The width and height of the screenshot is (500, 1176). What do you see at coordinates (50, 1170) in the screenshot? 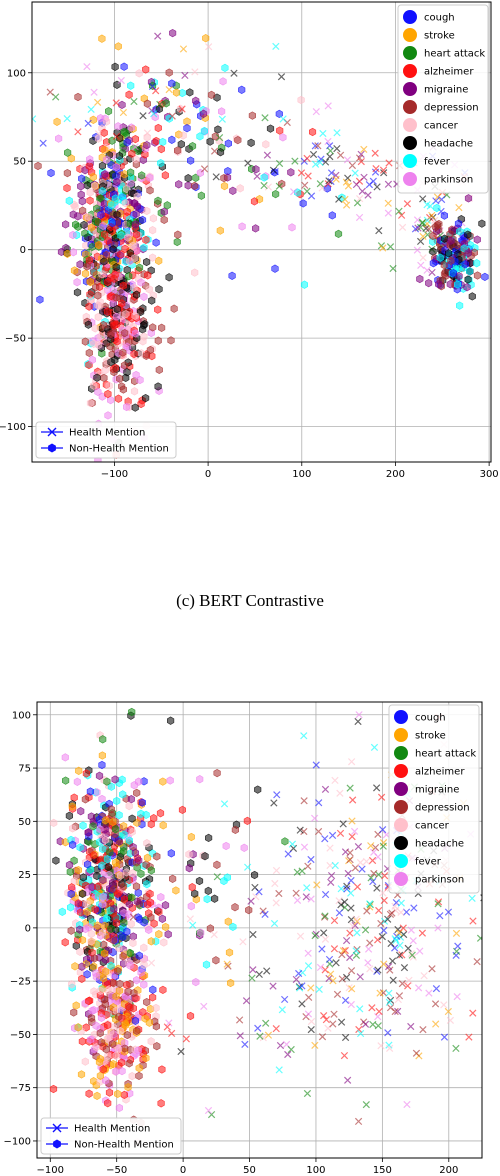
I see `x-tick-label: −100` at bounding box center [50, 1170].